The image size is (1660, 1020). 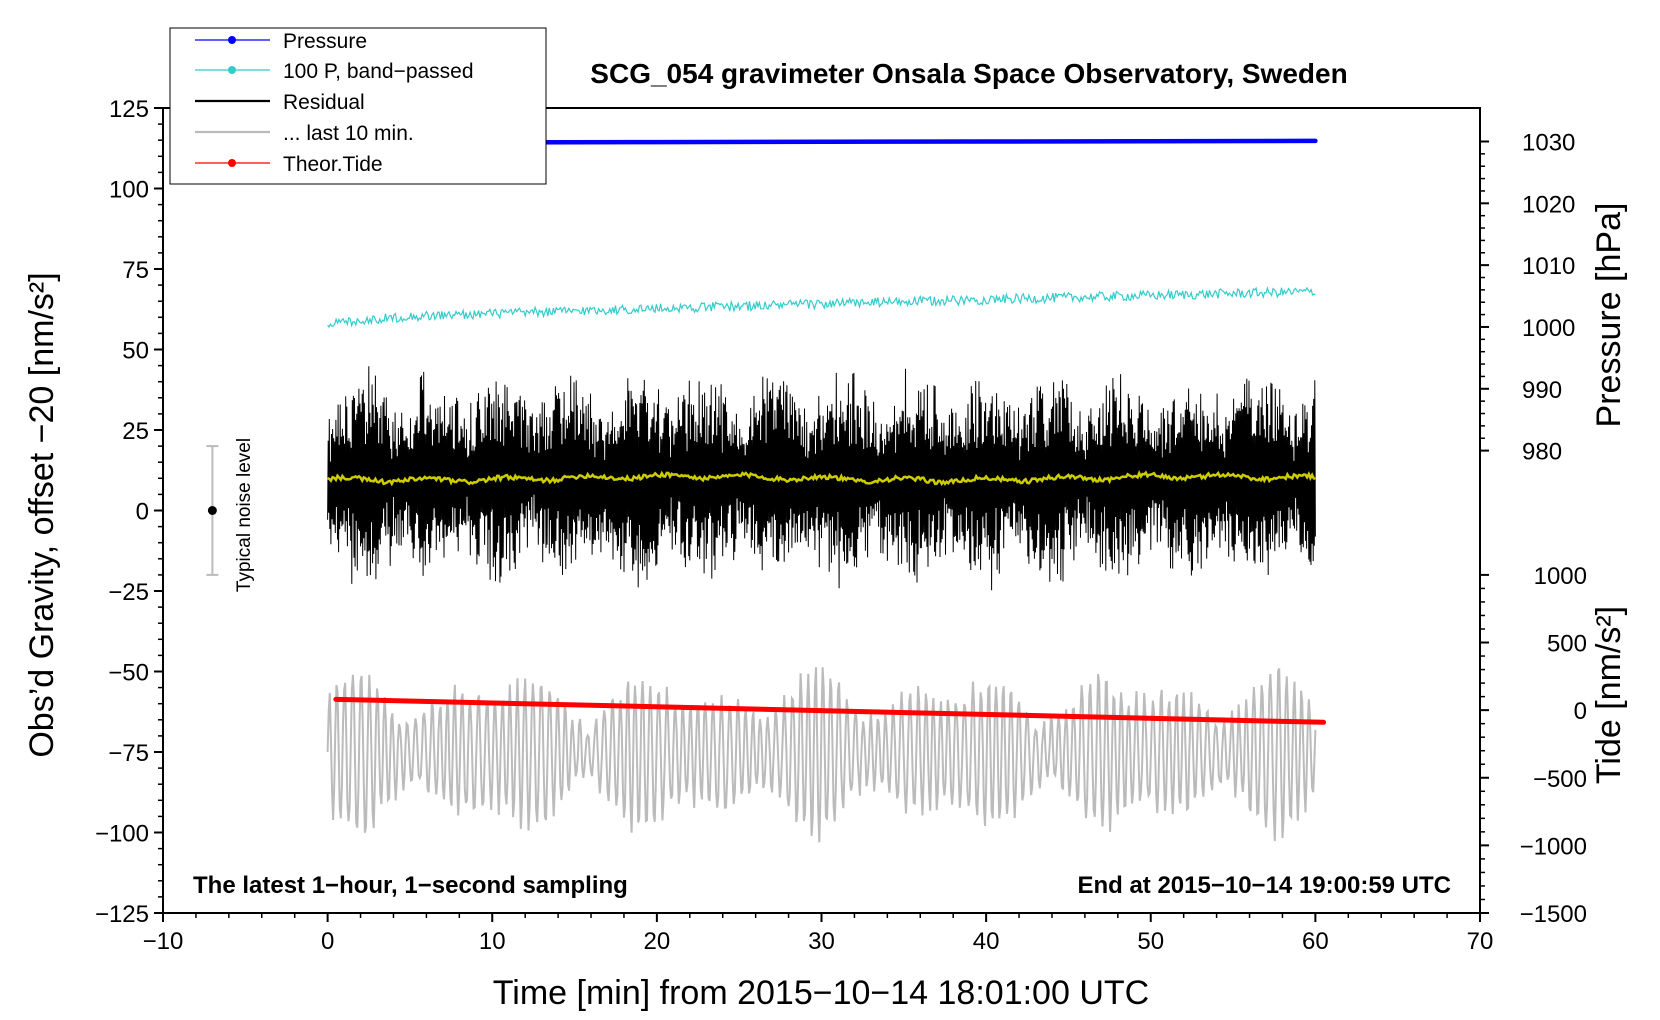 I want to click on series-residual-smoothed, so click(x=821, y=478).